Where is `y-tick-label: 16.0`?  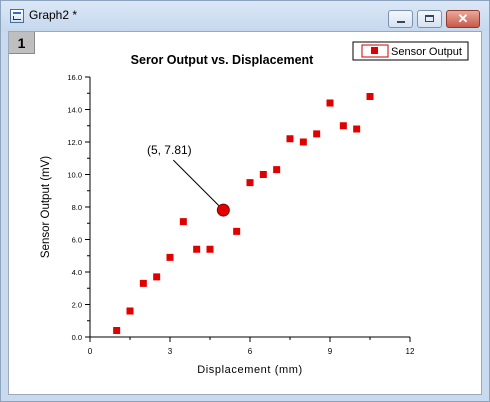
y-tick-label: 16.0 is located at coordinates (74, 77).